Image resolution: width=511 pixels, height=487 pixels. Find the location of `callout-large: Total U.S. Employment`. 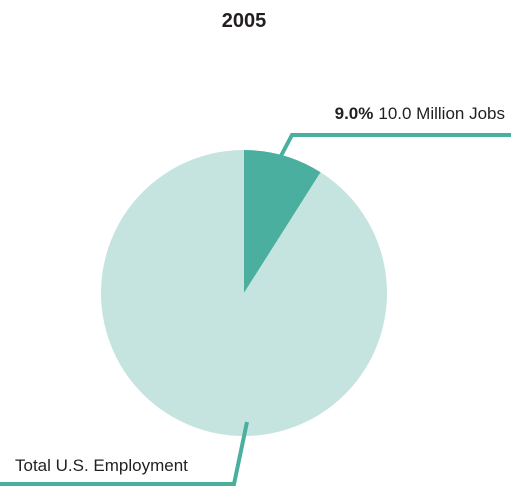

callout-large: Total U.S. Employment is located at coordinates (124, 453).